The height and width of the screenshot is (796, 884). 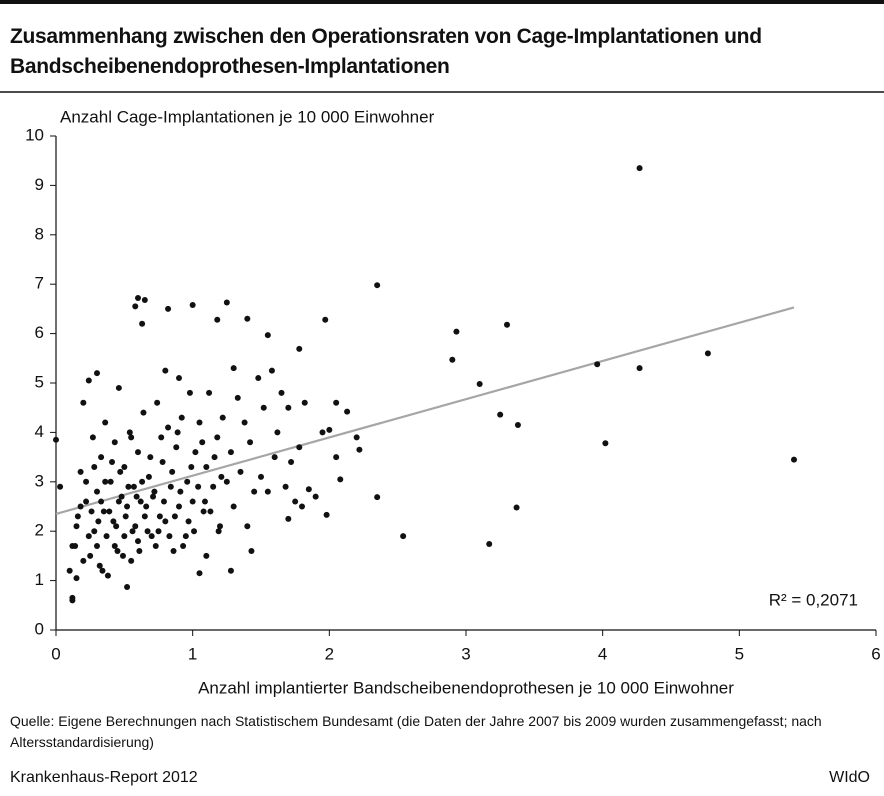 I want to click on x-tick-label: 5, so click(x=739, y=653).